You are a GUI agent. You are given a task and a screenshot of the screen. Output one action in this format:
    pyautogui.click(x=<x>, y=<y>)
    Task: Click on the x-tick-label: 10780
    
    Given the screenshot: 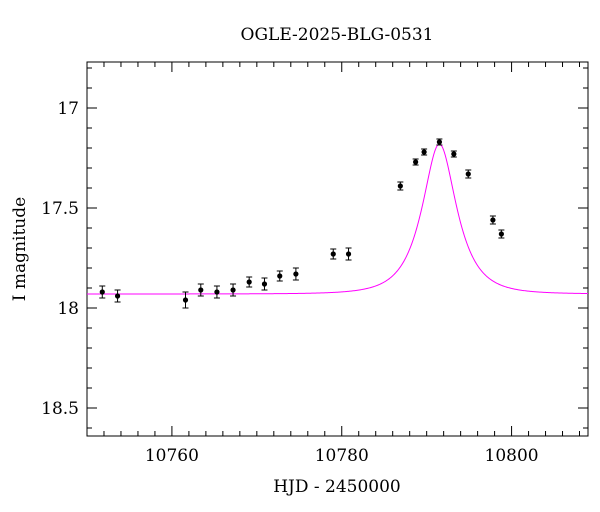 What is the action you would take?
    pyautogui.click(x=342, y=456)
    